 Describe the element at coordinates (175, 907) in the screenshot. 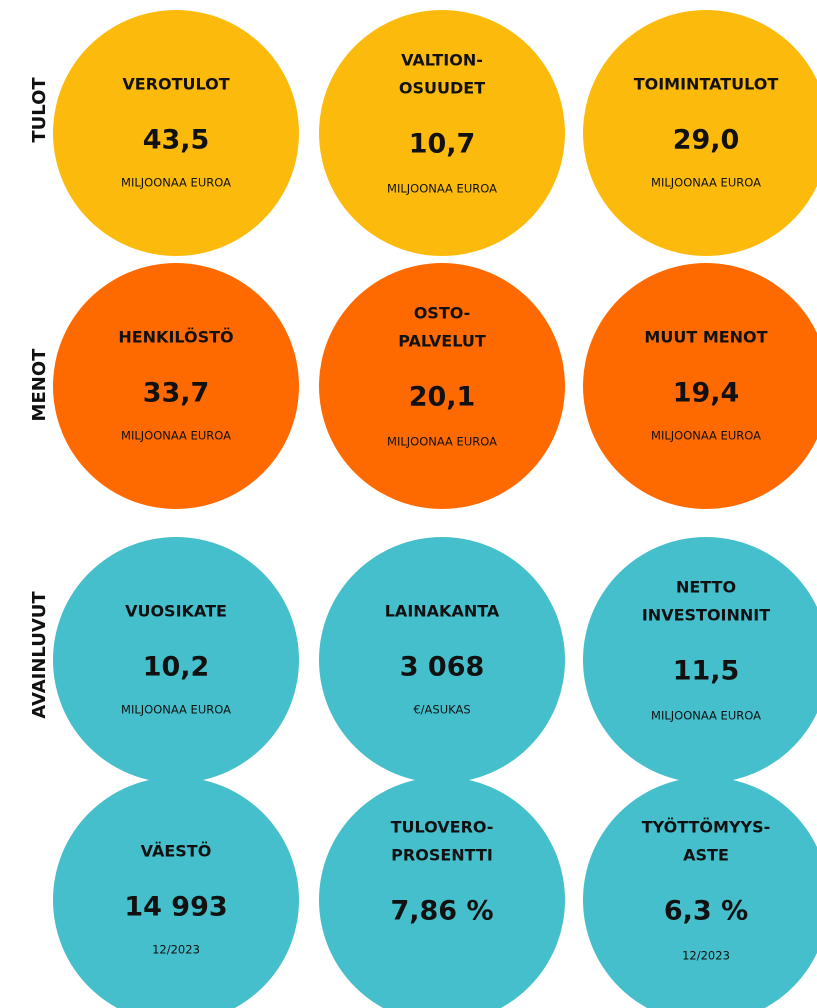

I see `stat-value: 14 993` at that location.